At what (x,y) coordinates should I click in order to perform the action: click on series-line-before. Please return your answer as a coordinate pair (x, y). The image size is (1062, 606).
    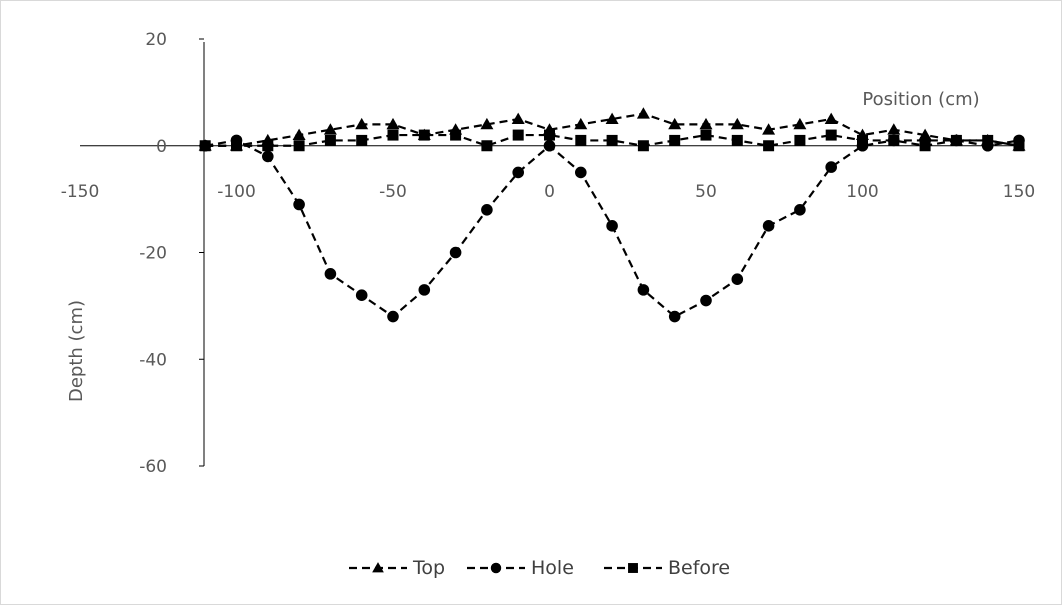
    Looking at the image, I should click on (612, 140).